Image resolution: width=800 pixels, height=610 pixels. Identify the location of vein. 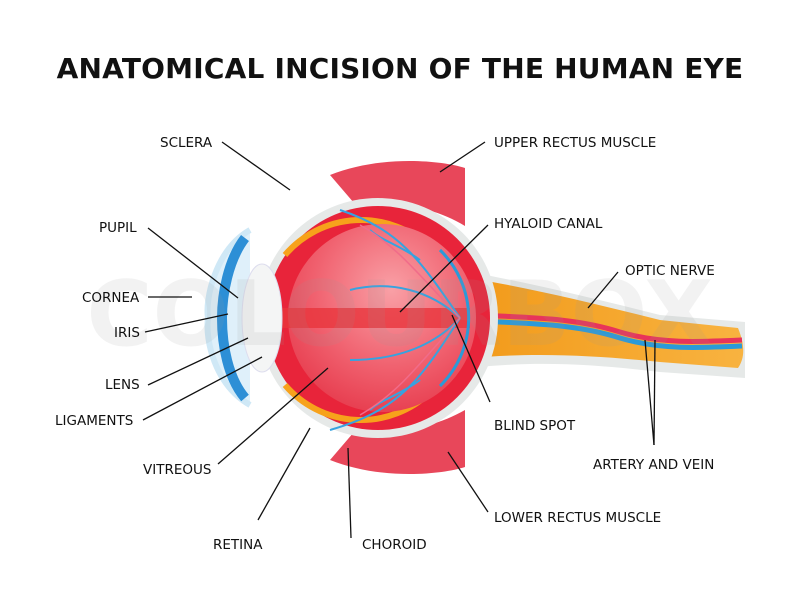
(602, 333).